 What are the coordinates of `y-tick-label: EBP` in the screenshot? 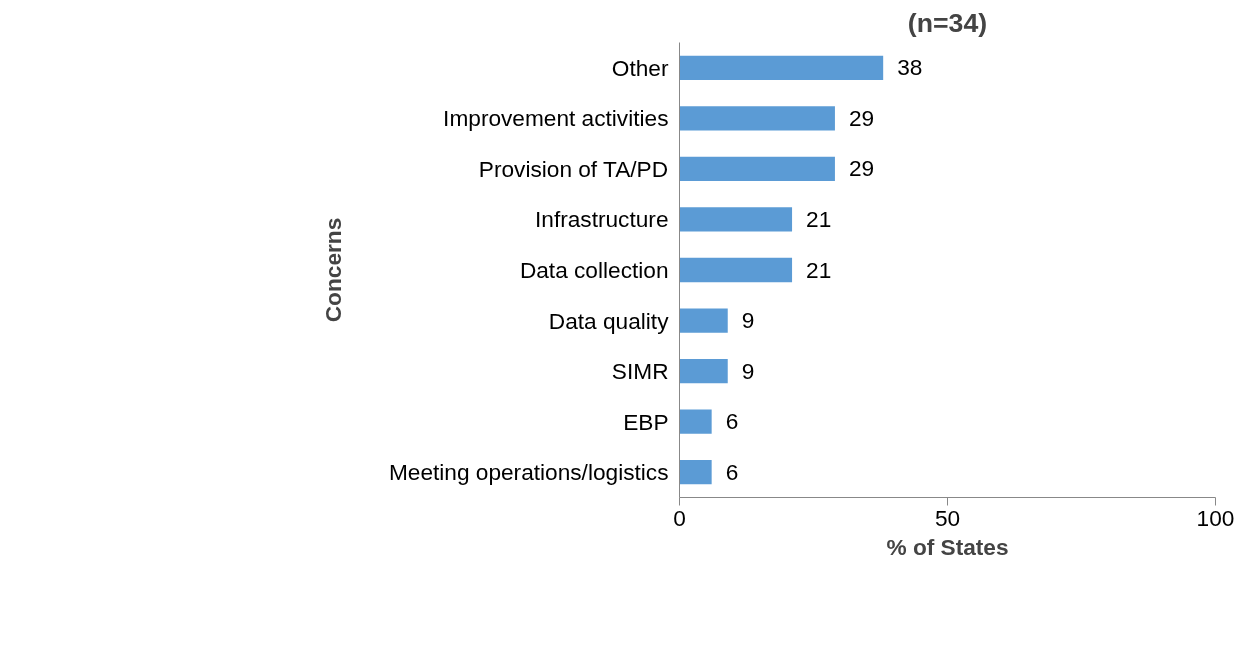 It's located at (646, 421).